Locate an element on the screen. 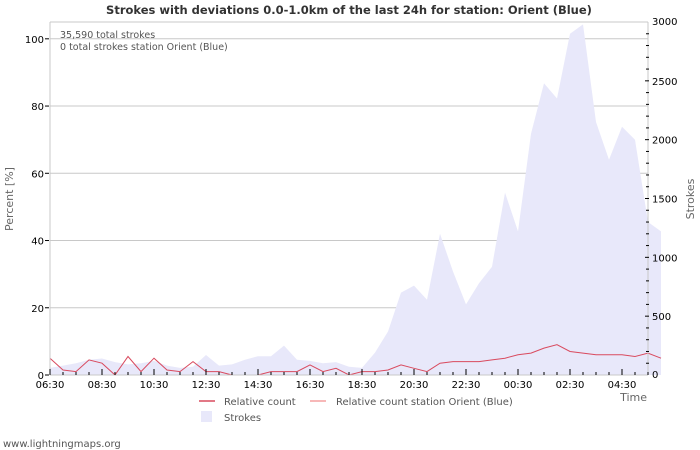 Image resolution: width=700 pixels, height=450 pixels. x-tick-label: 12:30 is located at coordinates (206, 385).